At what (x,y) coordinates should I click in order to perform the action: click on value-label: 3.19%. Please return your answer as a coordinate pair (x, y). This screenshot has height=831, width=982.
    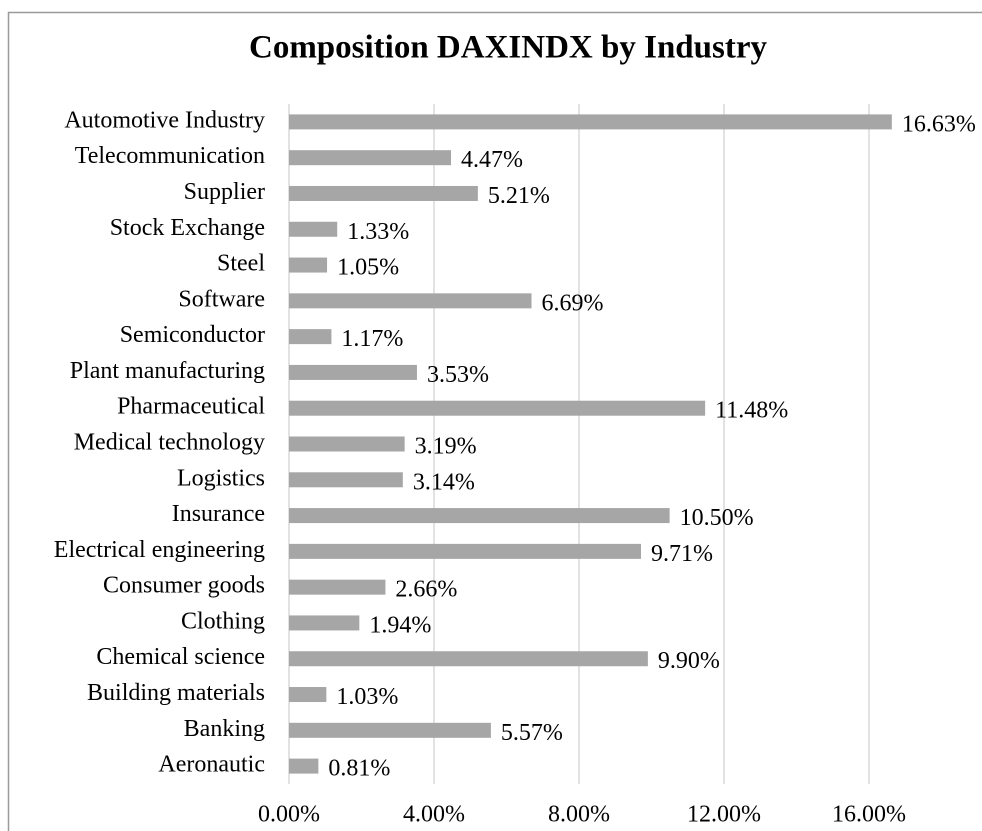
    Looking at the image, I should click on (446, 447).